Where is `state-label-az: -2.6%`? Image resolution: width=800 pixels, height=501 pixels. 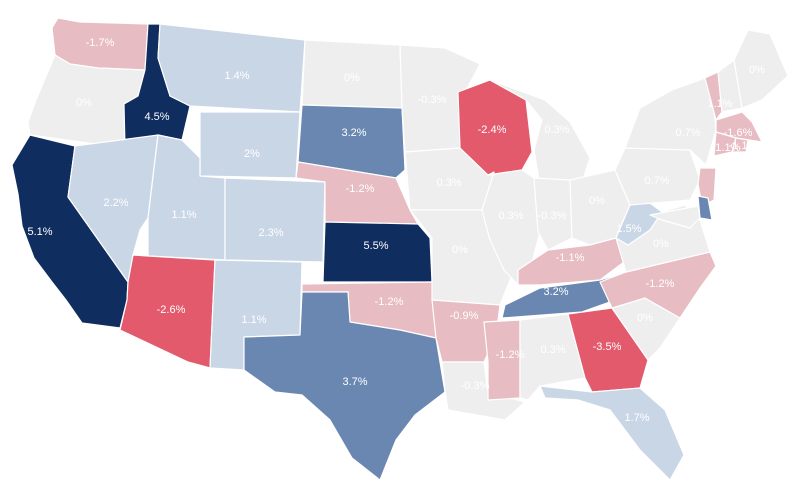 state-label-az: -2.6% is located at coordinates (171, 310).